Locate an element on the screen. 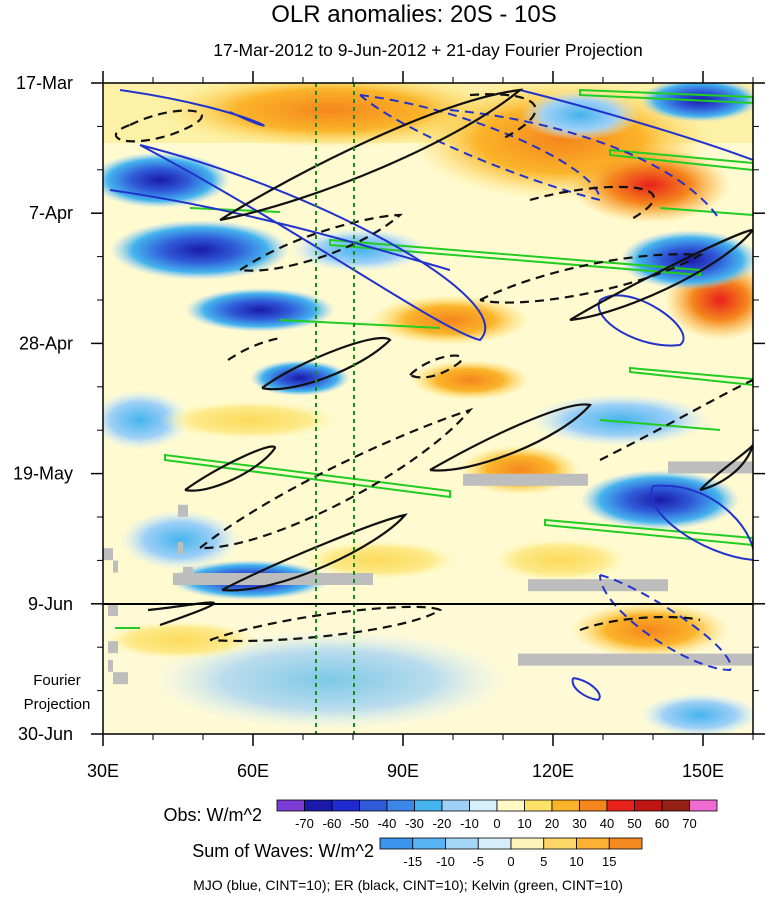 This screenshot has height=899, width=772. colorbar-tick-label: 5 is located at coordinates (543, 861).